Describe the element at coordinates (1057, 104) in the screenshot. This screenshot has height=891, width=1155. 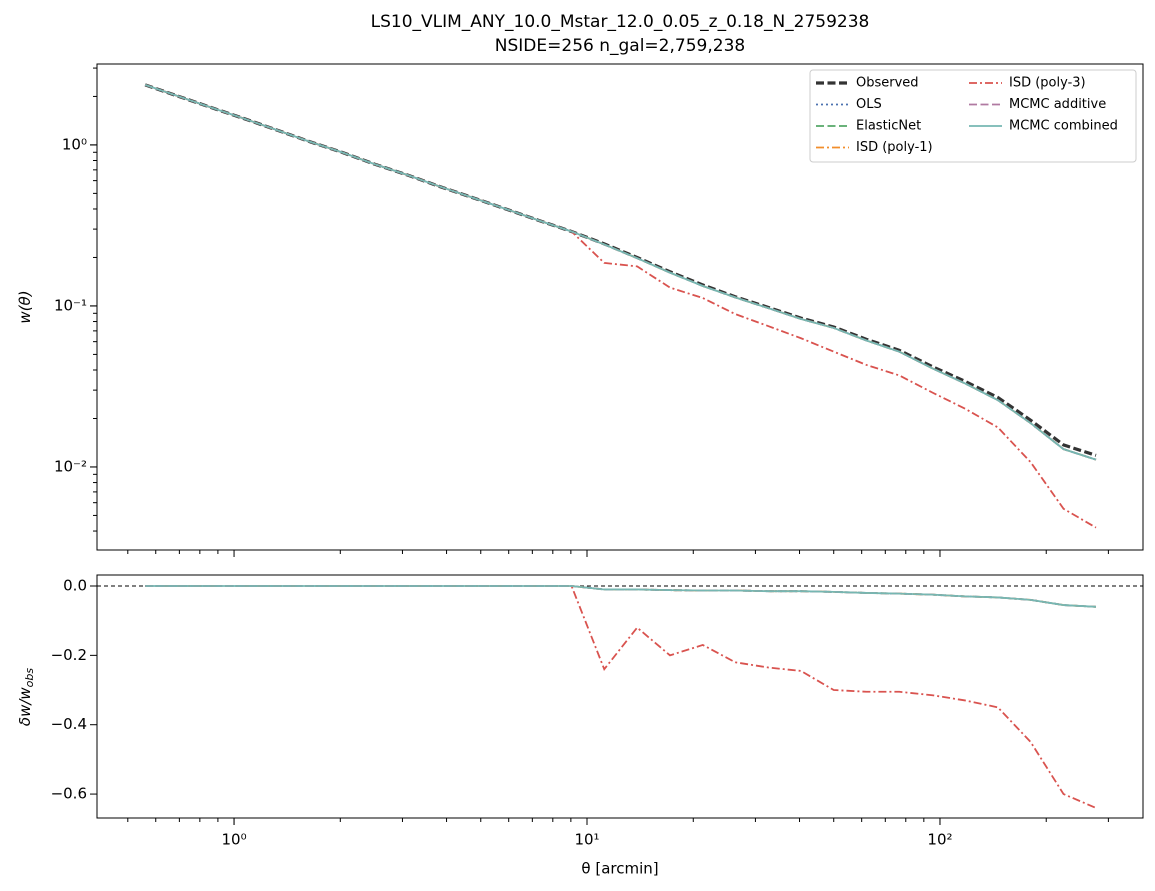
I see `legend-label: MCMC additive` at that location.